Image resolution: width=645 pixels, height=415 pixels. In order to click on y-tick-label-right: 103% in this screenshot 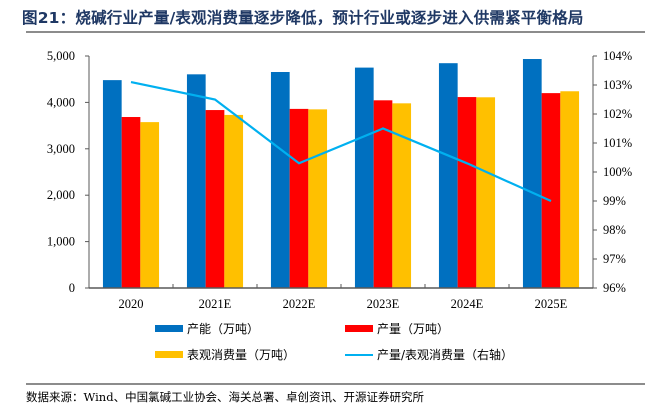, I will do `click(617, 85)`.